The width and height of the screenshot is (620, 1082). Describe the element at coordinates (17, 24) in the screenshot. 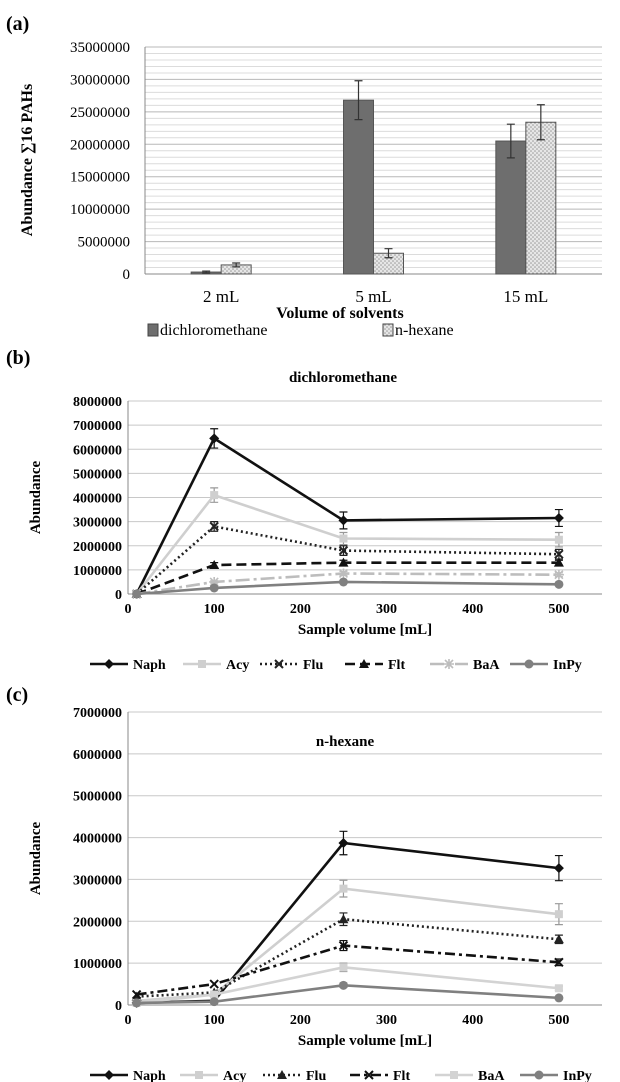

I see `panel-label-a: (a)` at that location.